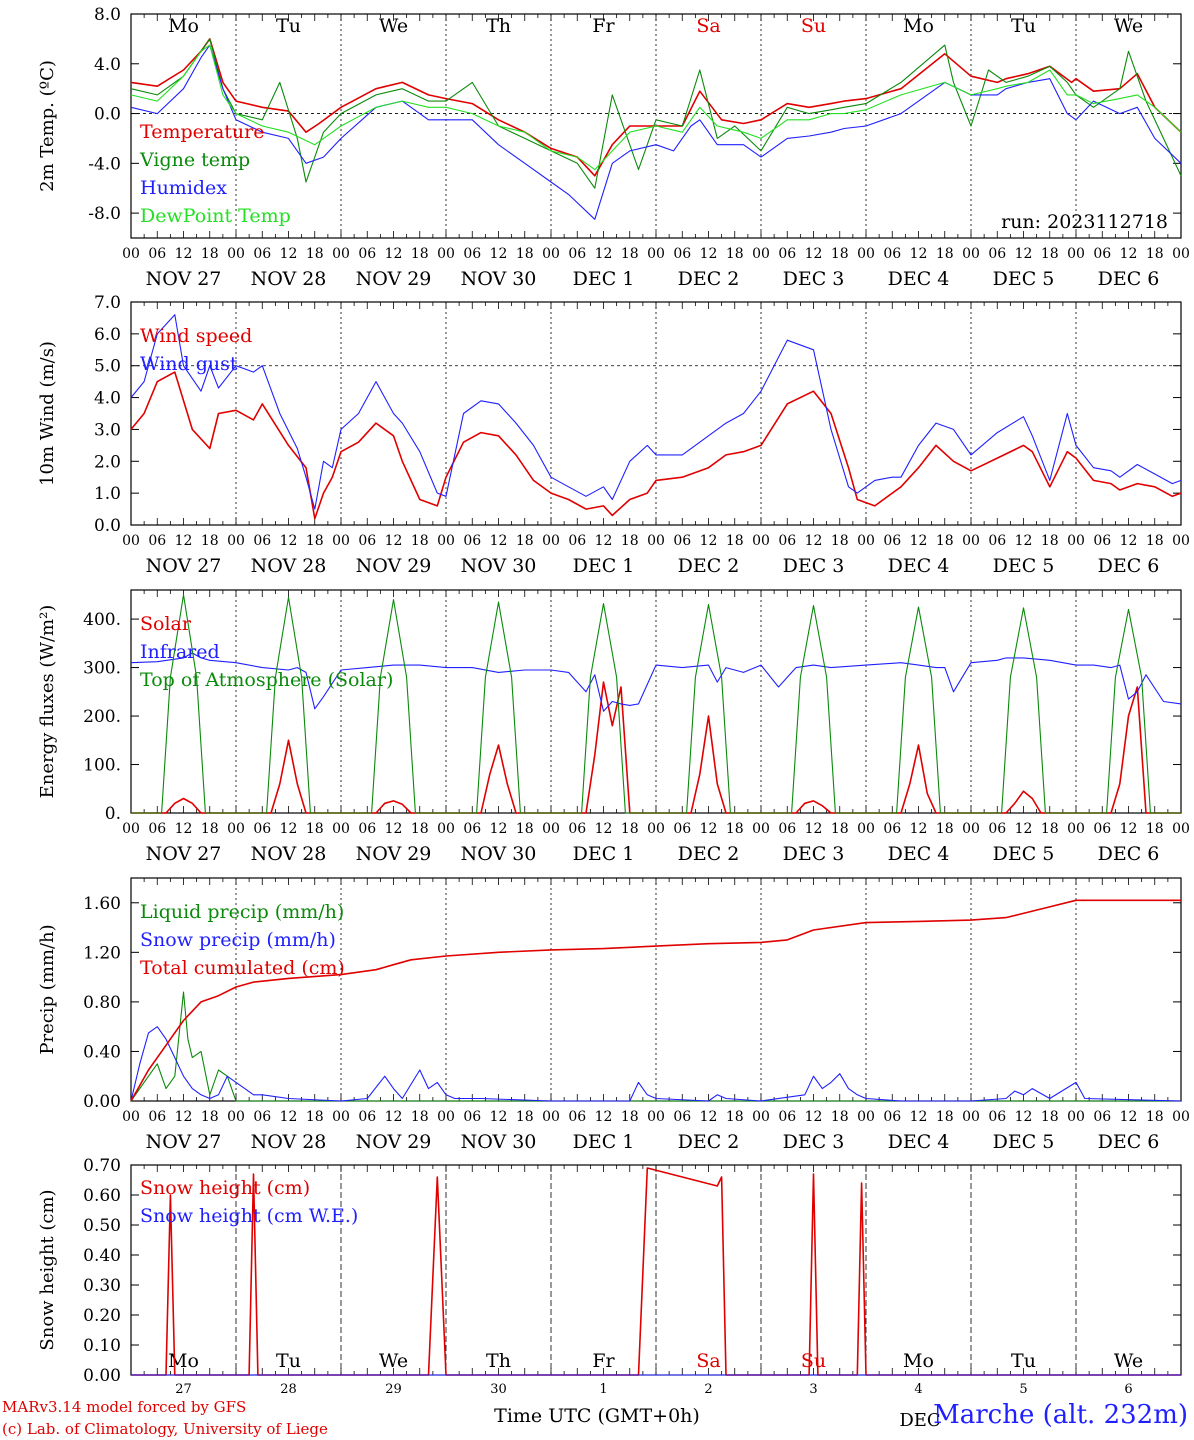 The width and height of the screenshot is (1194, 1440). I want to click on date-label: DEC 5, so click(1024, 854).